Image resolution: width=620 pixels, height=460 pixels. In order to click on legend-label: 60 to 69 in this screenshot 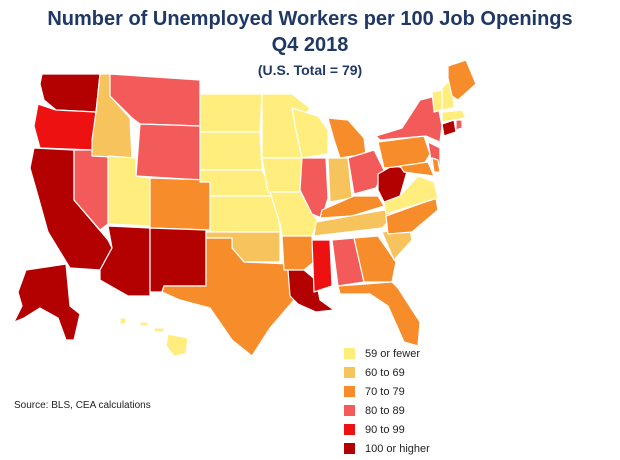, I will do `click(385, 372)`.